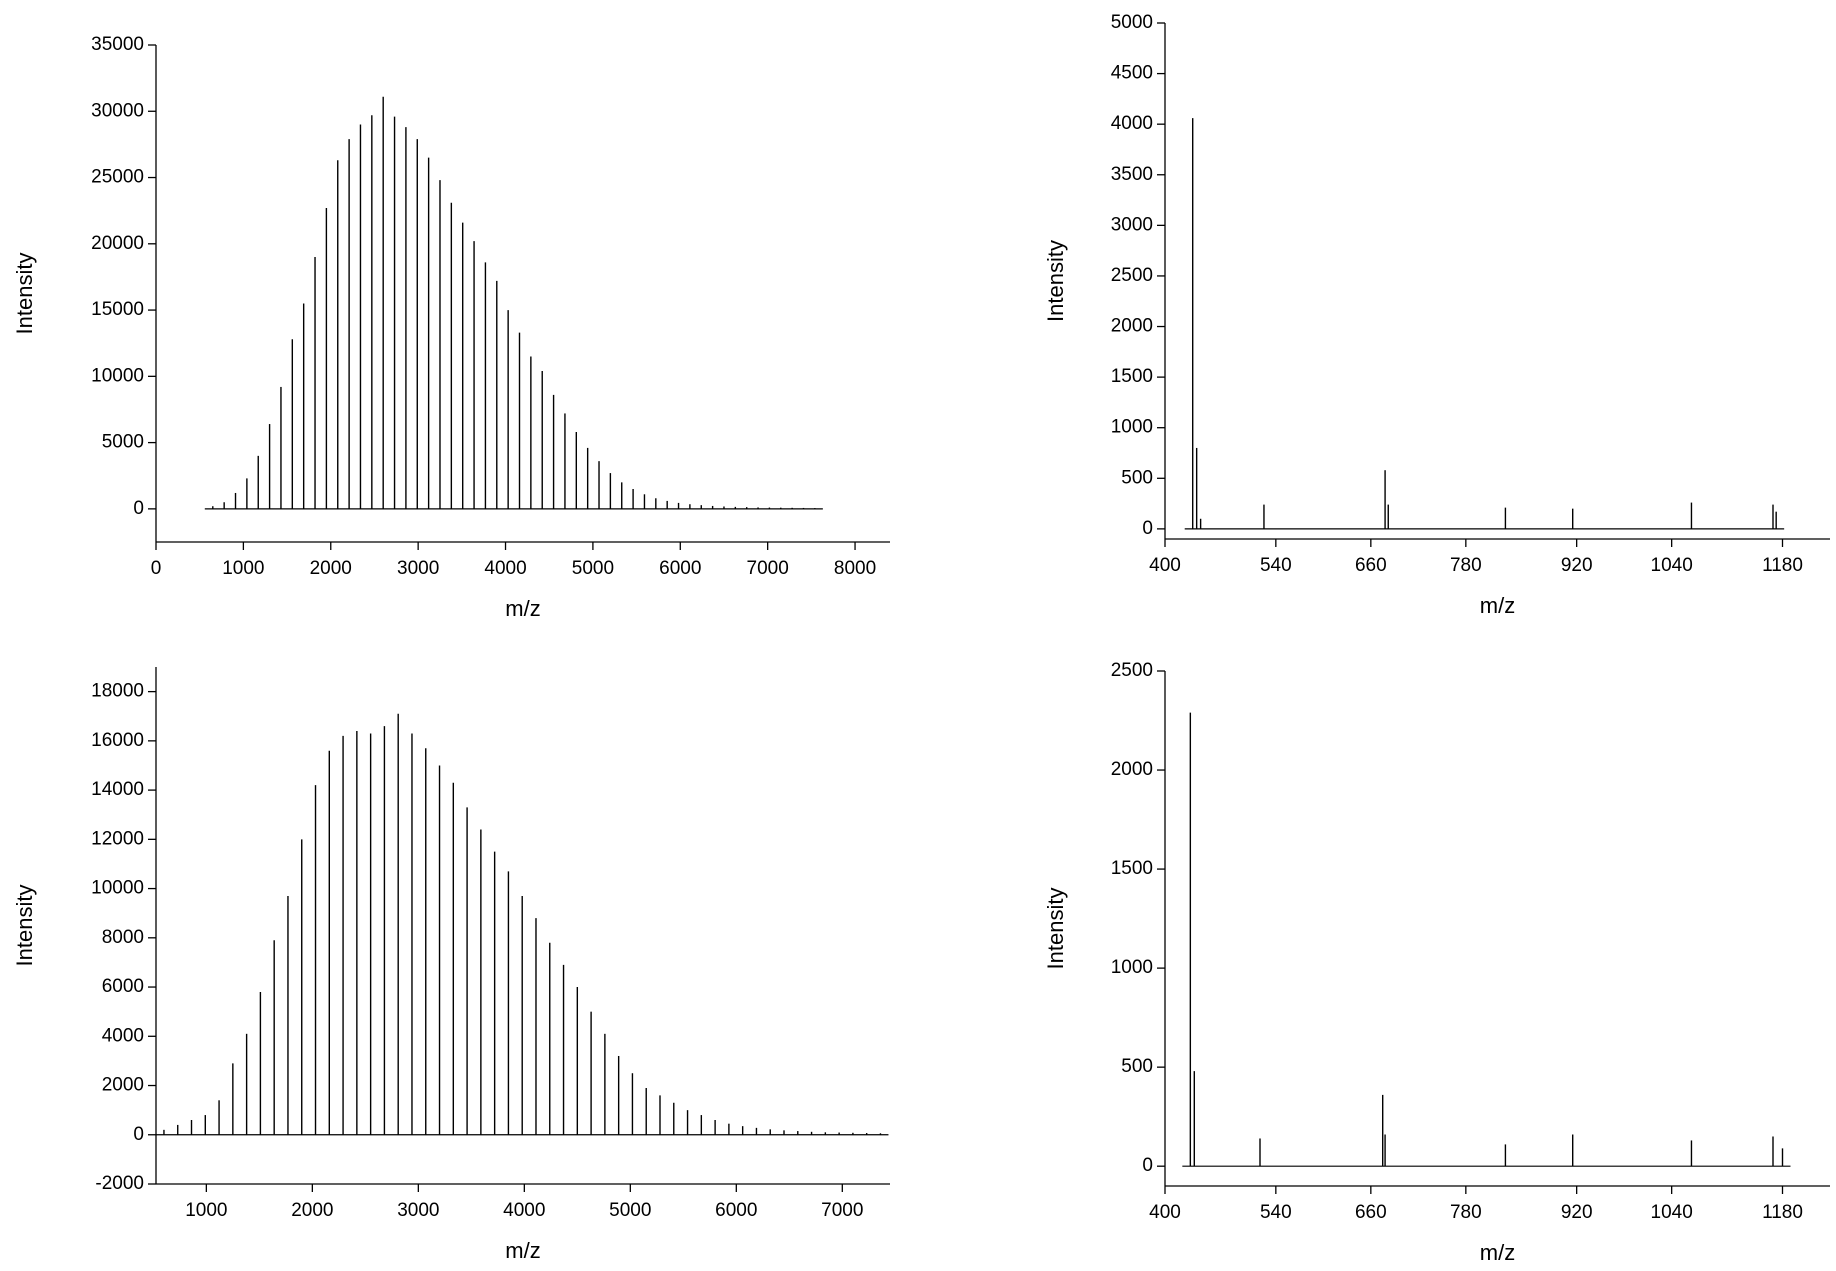 This screenshot has width=1836, height=1271. I want to click on y-tick-label: 15000, so click(117, 309).